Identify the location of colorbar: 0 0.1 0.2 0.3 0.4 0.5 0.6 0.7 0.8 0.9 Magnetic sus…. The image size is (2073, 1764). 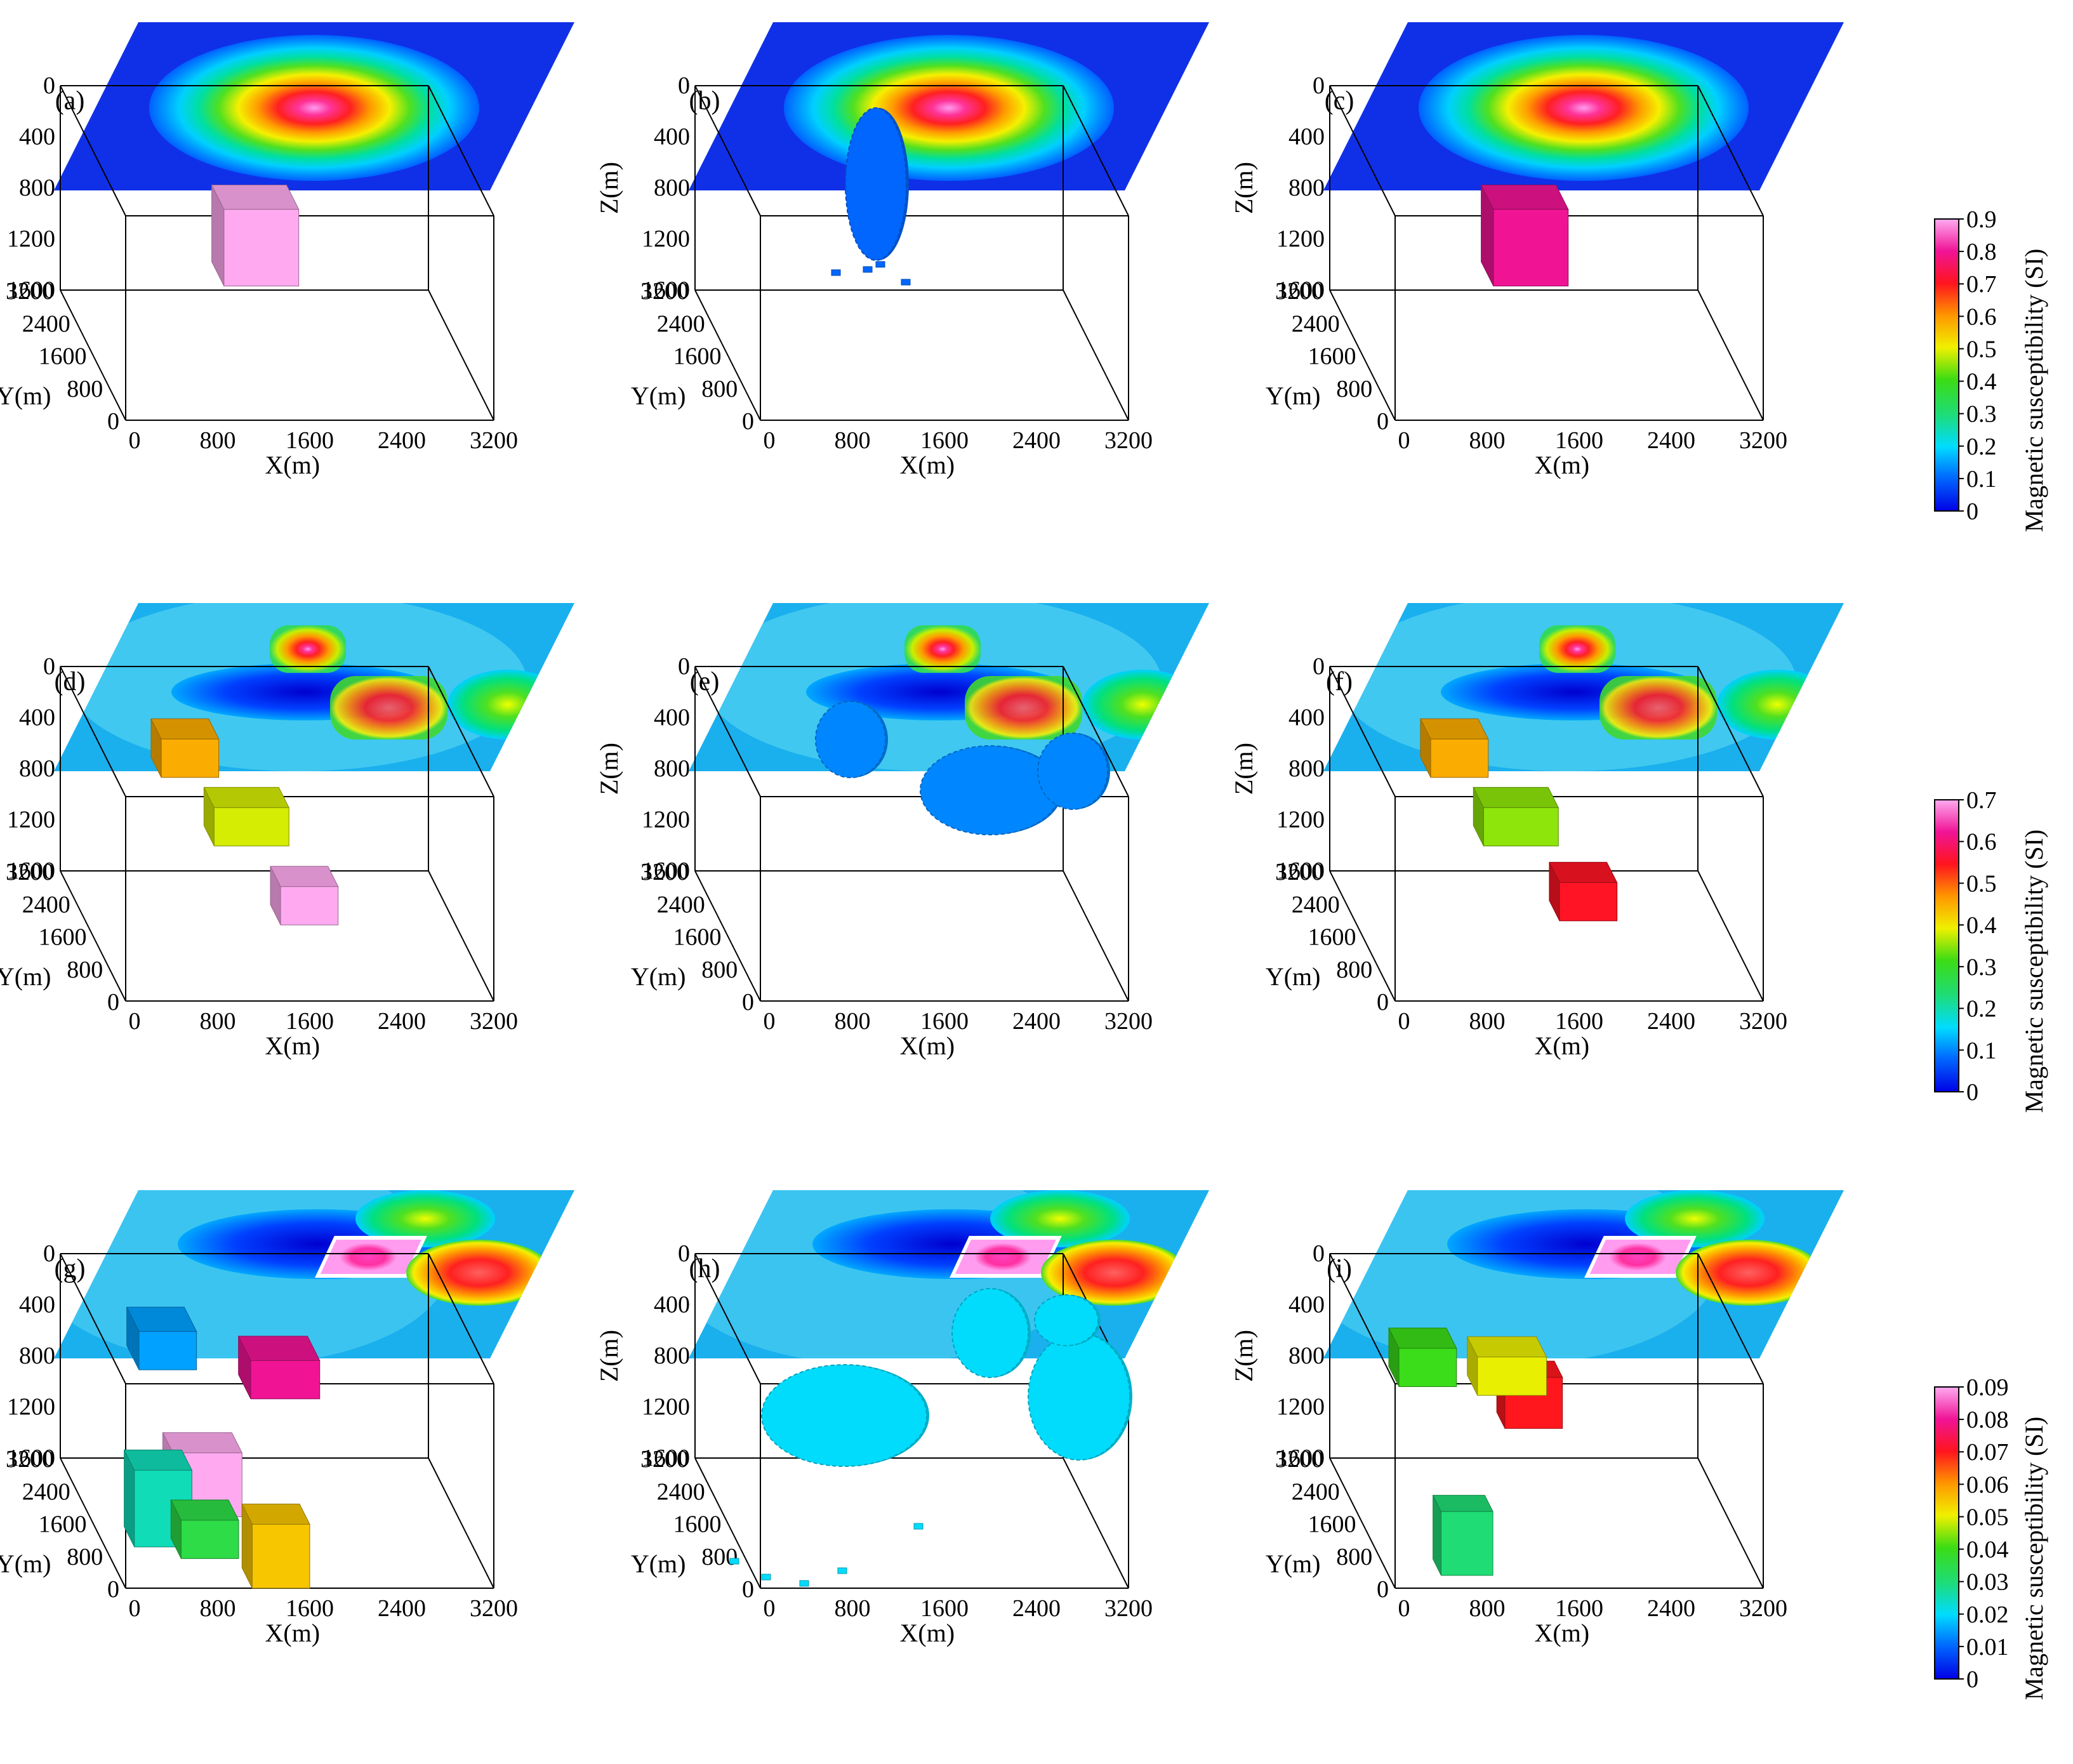
(1991, 369).